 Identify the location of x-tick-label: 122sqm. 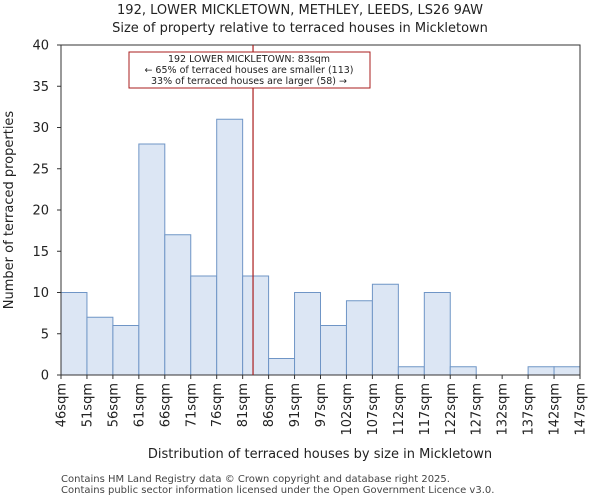
(451, 409).